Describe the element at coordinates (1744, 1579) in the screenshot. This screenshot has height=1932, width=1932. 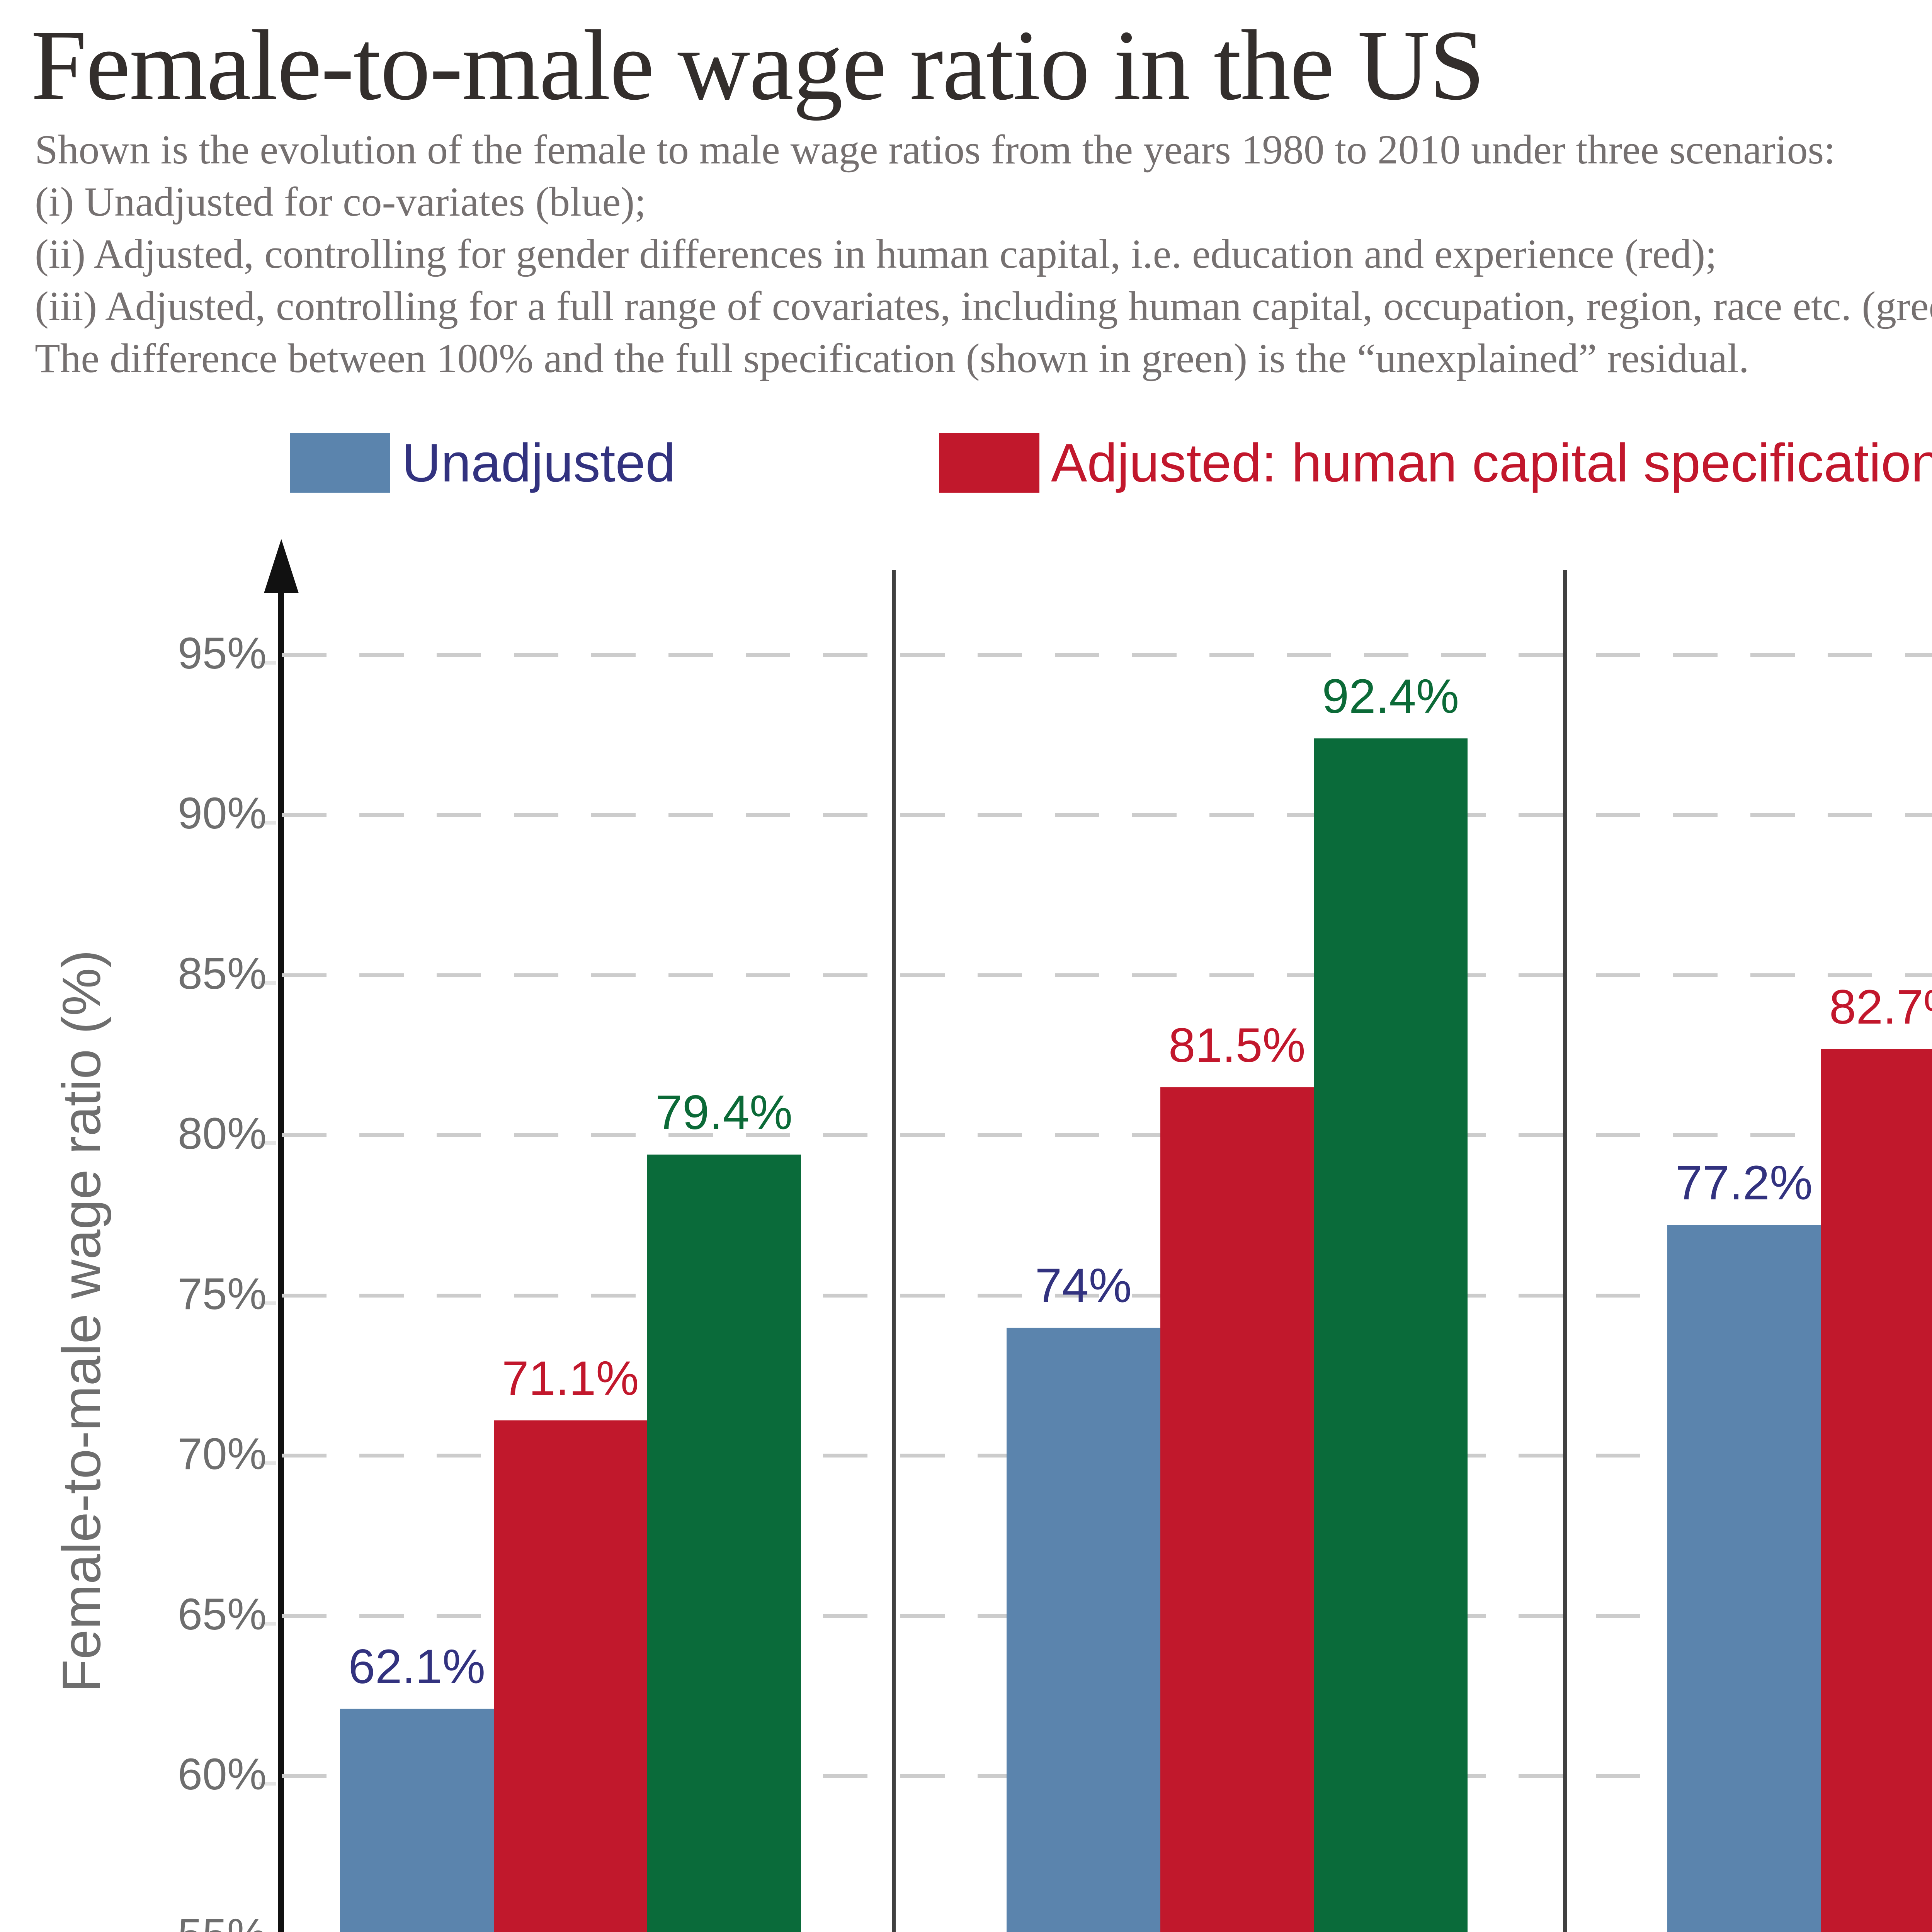
I see `bar-unadjusted-1999` at that location.